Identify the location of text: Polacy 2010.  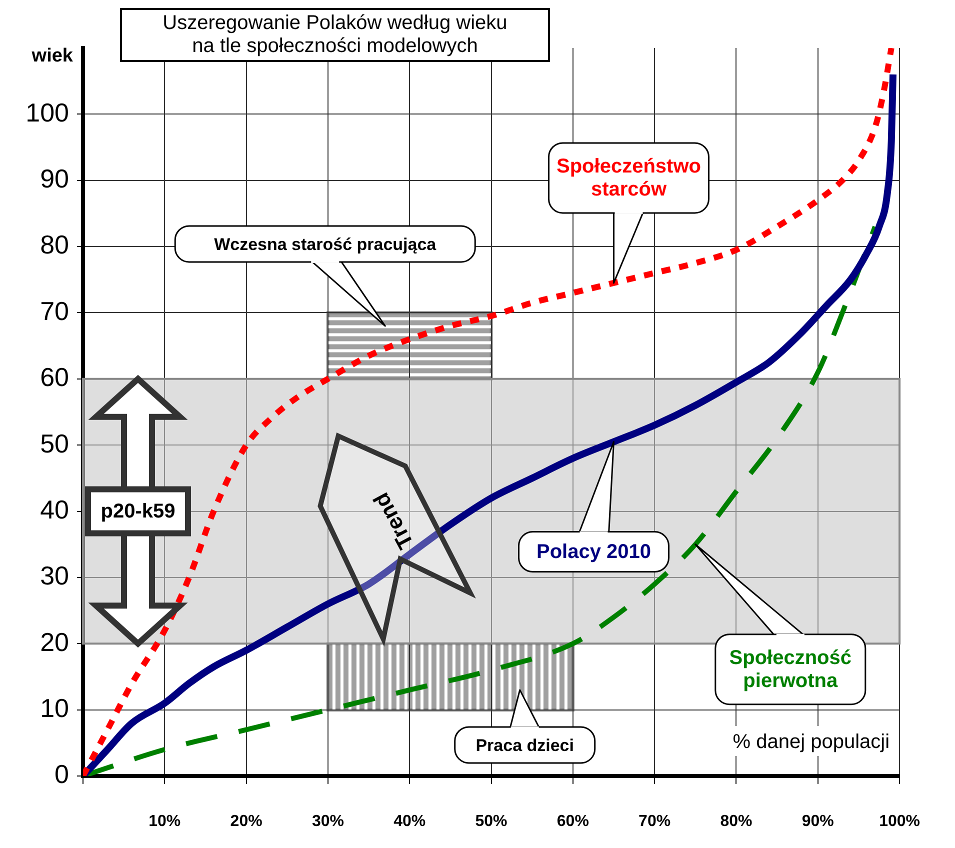
(594, 551).